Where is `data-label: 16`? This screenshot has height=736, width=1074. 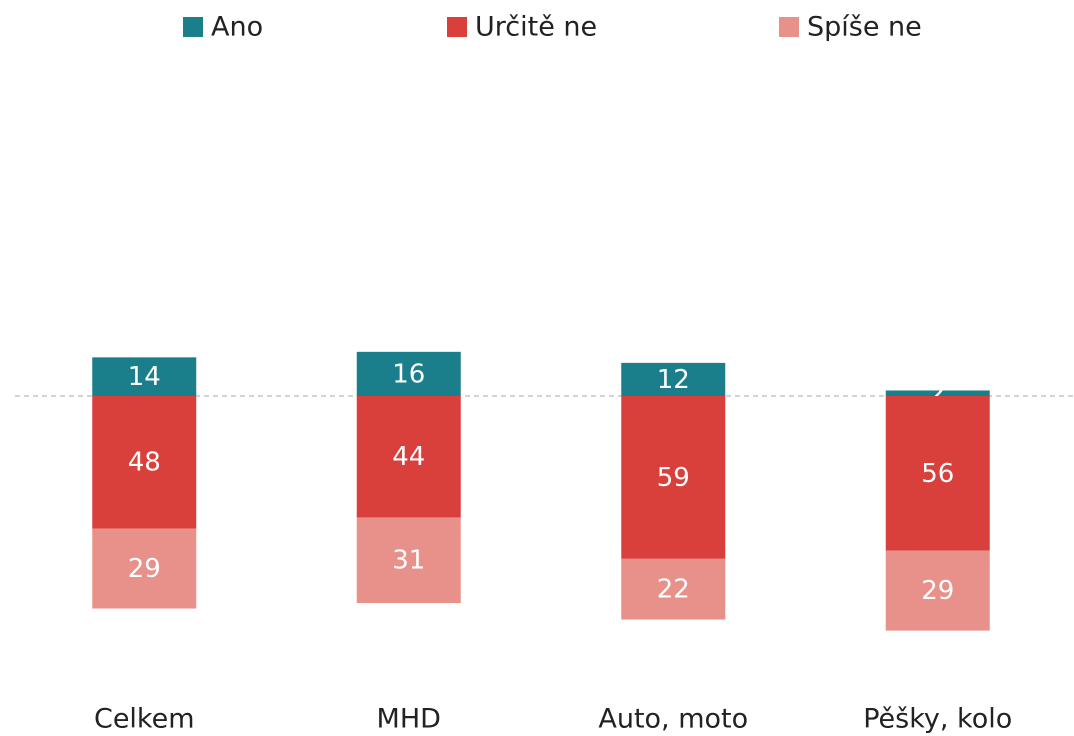 data-label: 16 is located at coordinates (408, 374).